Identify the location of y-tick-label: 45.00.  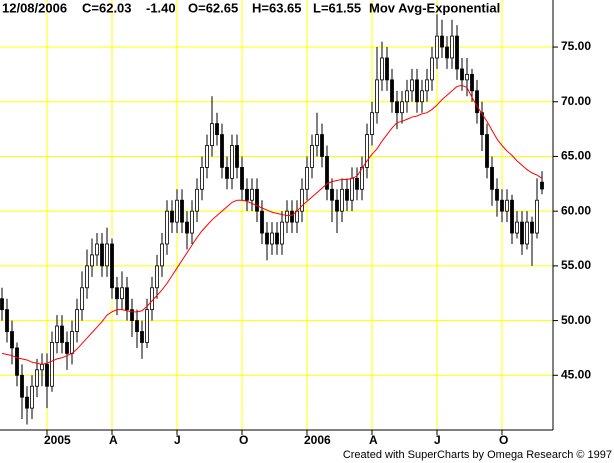
(576, 374).